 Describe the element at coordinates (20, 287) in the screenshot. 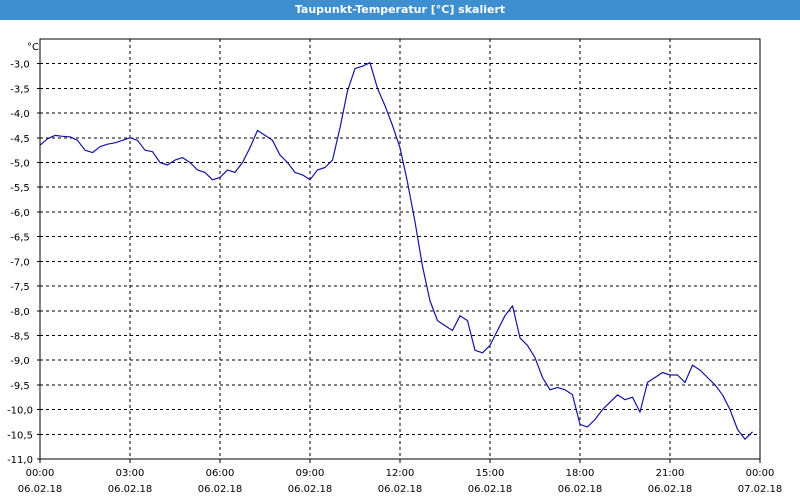

I see `y-tick-label: -7,5` at that location.